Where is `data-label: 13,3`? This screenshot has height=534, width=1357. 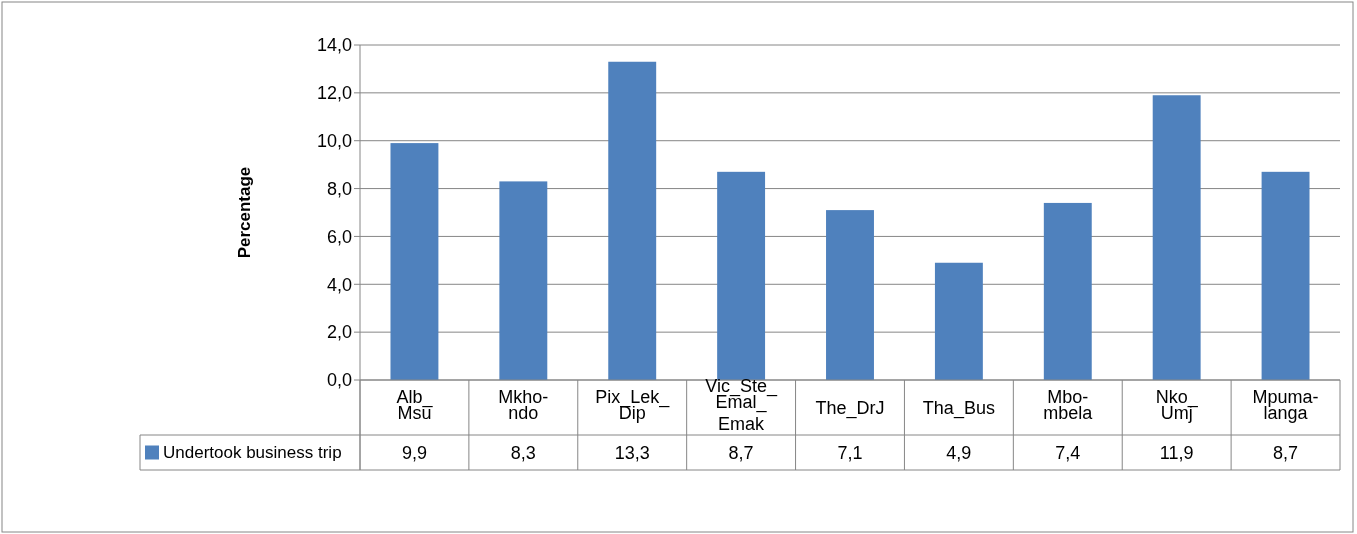 data-label: 13,3 is located at coordinates (632, 452).